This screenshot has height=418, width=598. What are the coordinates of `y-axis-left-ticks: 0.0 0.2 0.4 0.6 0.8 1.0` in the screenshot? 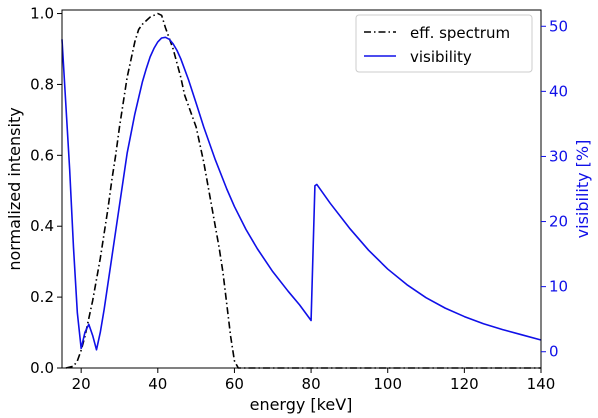 It's located at (46, 191).